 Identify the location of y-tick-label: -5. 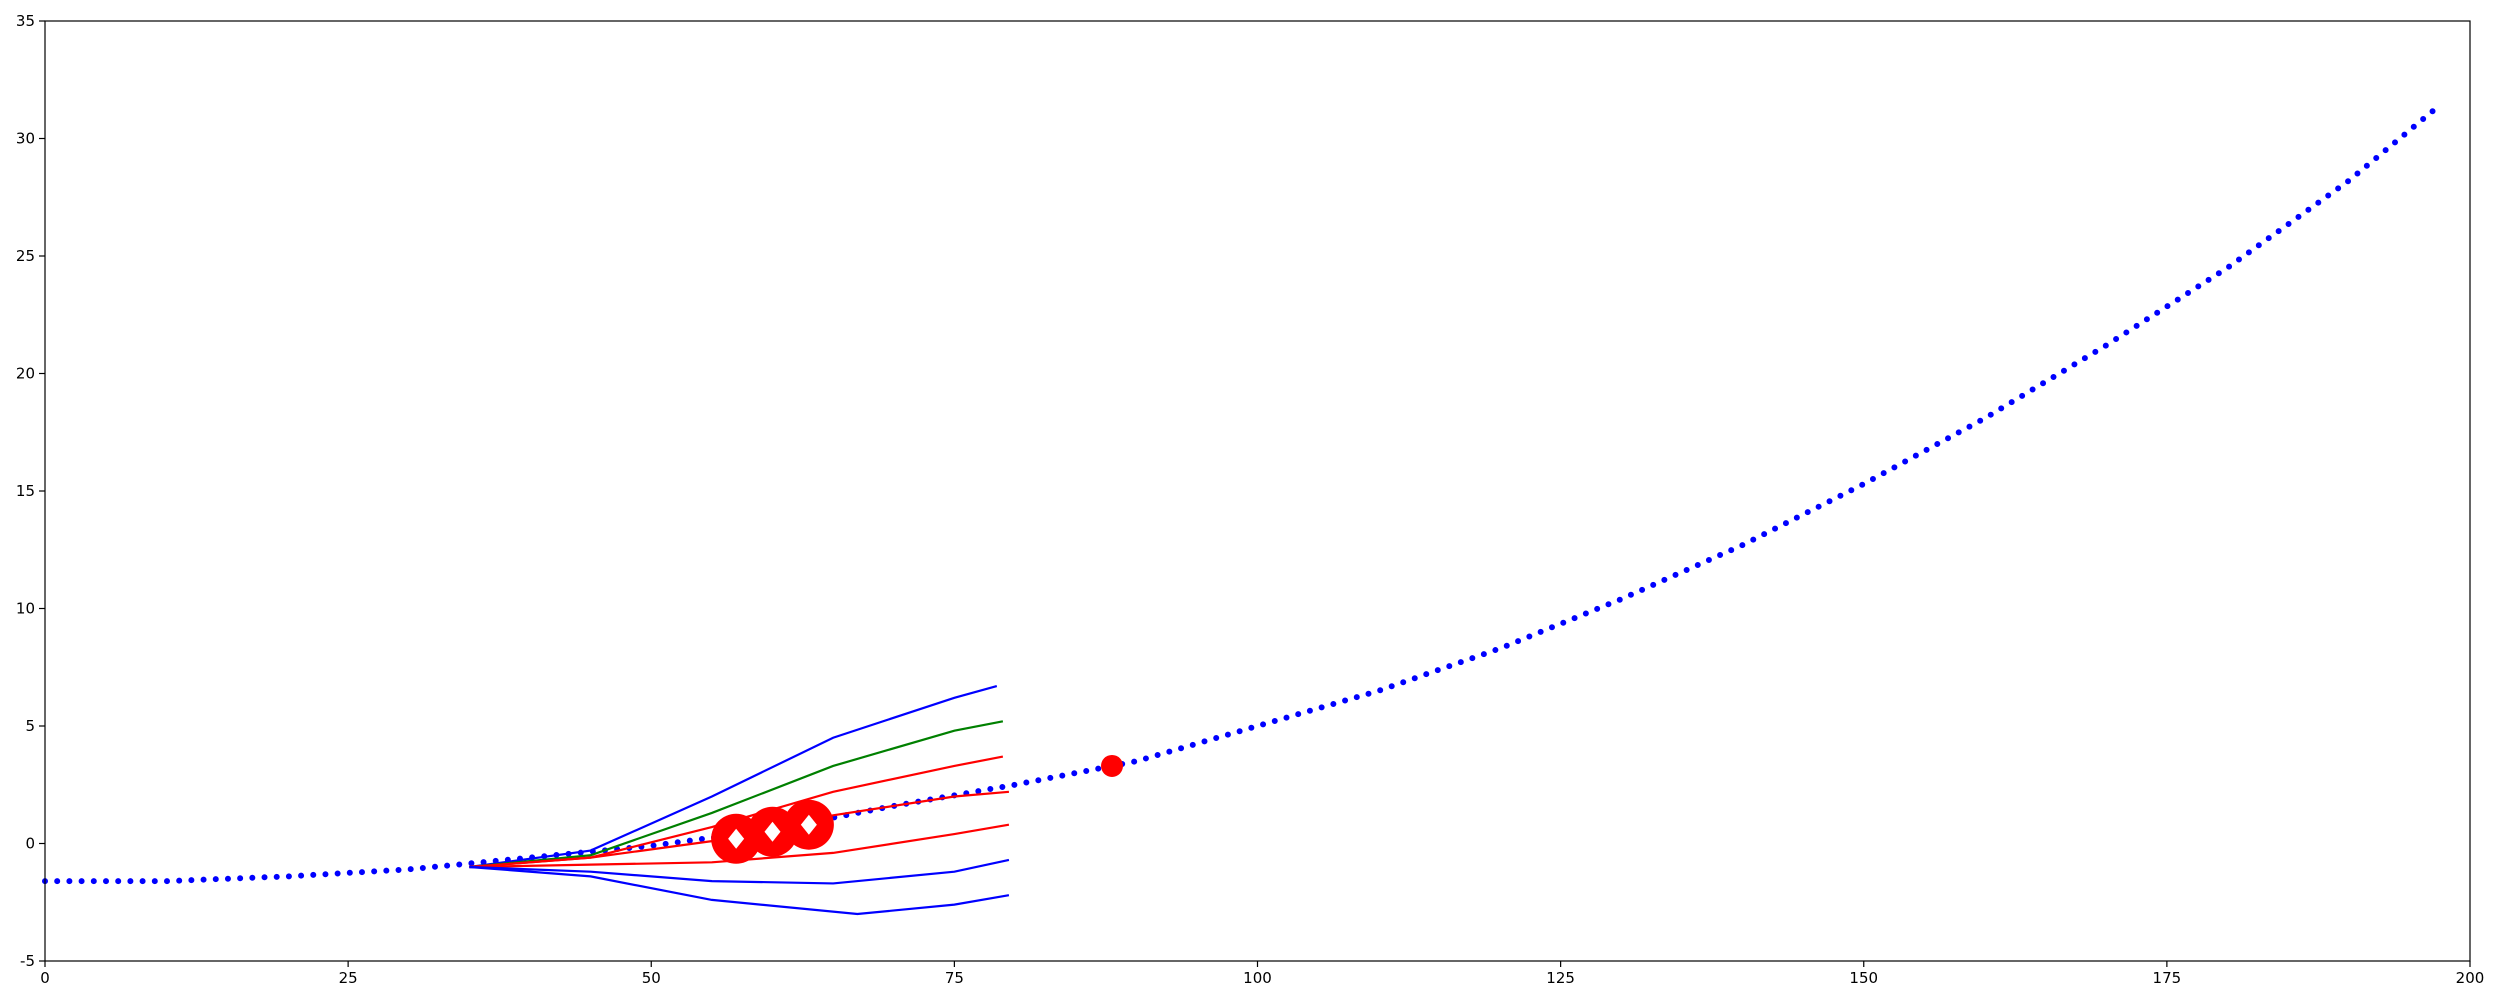
(27, 961).